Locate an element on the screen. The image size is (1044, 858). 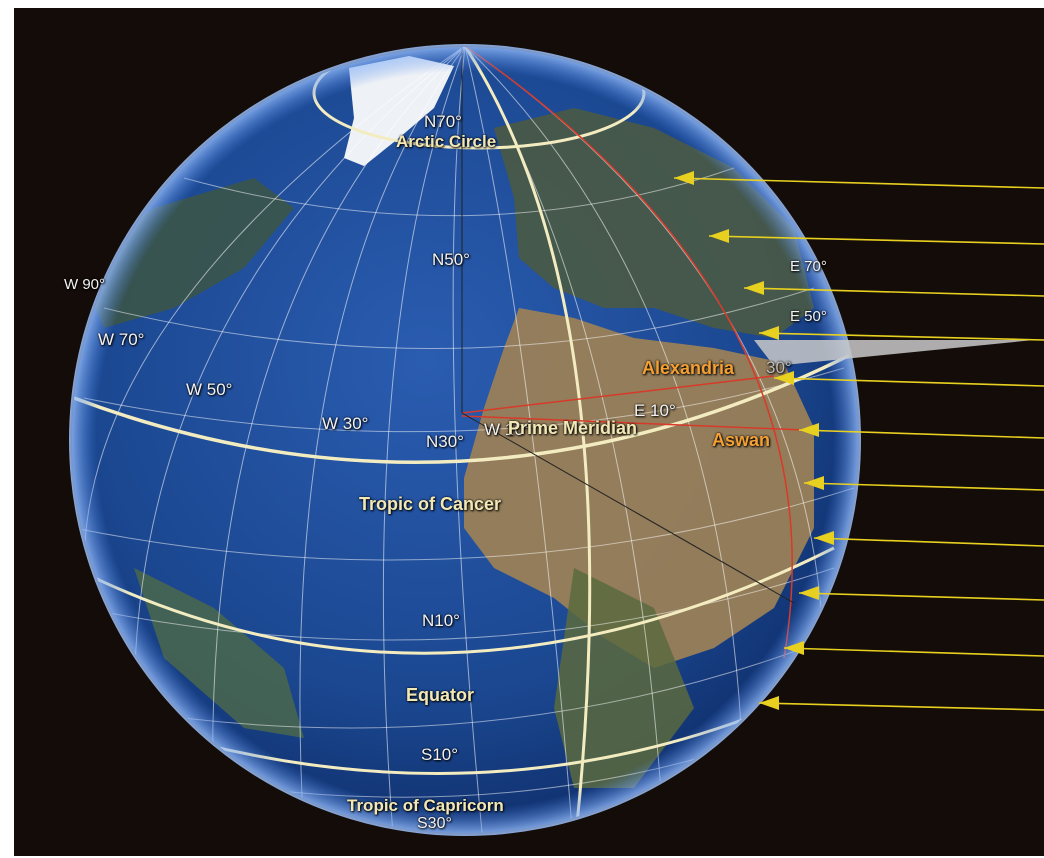
label-n30: N30° is located at coordinates (445, 441).